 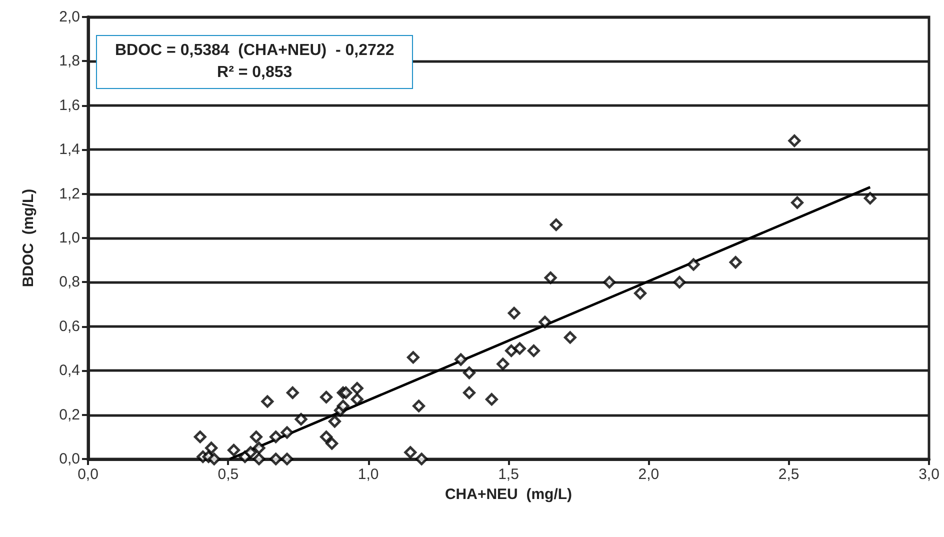 I want to click on x-tick-label: 3,0, so click(x=929, y=474).